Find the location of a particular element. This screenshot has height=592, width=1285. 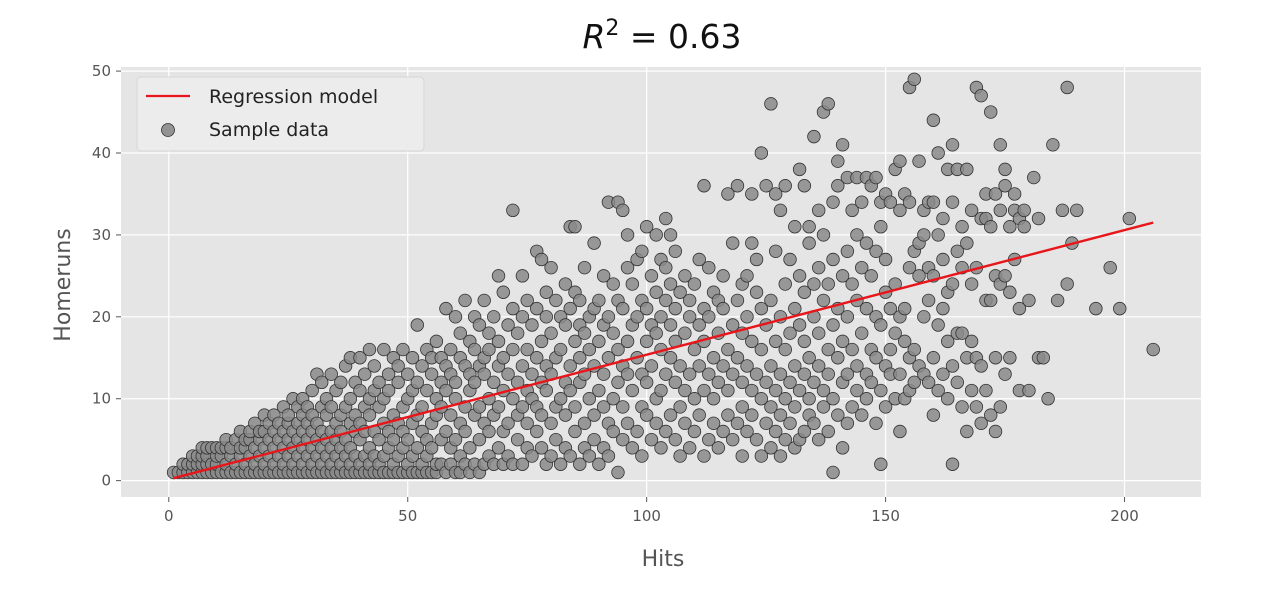

title-superscript: 2 is located at coordinates (612, 28).